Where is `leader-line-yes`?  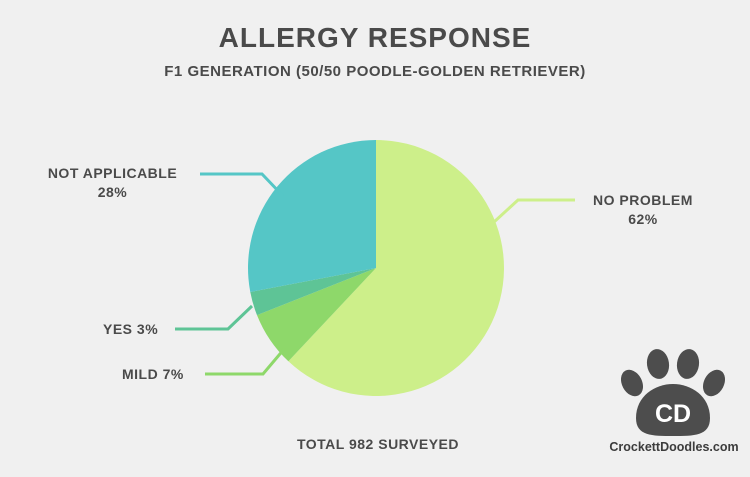 leader-line-yes is located at coordinates (214, 317).